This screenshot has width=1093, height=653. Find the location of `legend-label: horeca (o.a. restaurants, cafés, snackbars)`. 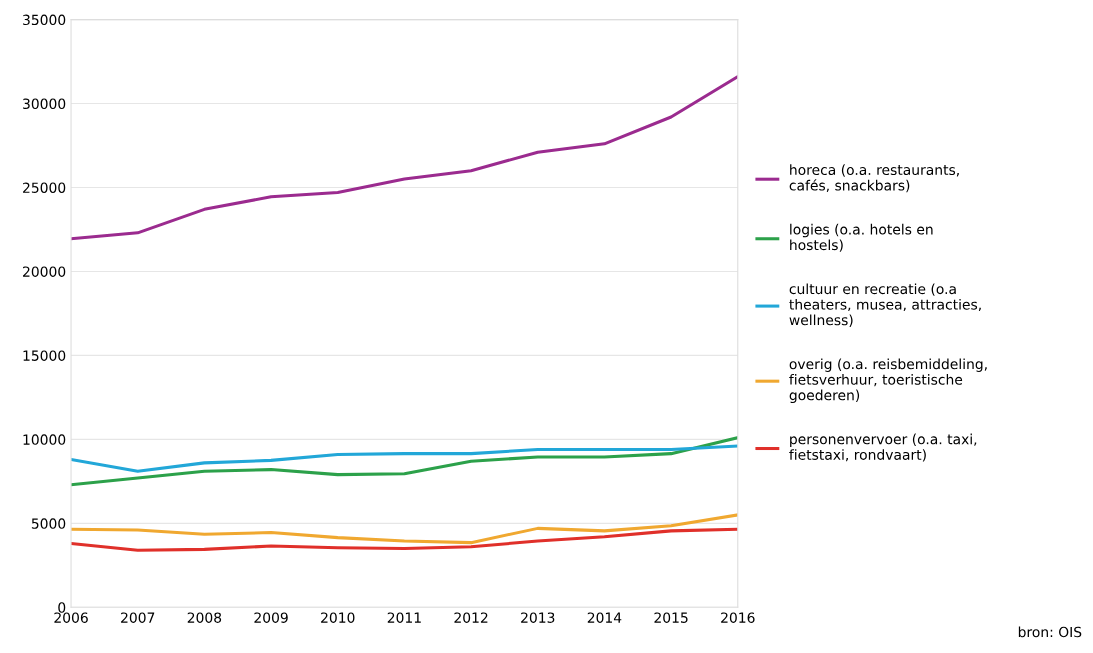

legend-label: horeca (o.a. restaurants, cafés, snackbars) is located at coordinates (874, 178).